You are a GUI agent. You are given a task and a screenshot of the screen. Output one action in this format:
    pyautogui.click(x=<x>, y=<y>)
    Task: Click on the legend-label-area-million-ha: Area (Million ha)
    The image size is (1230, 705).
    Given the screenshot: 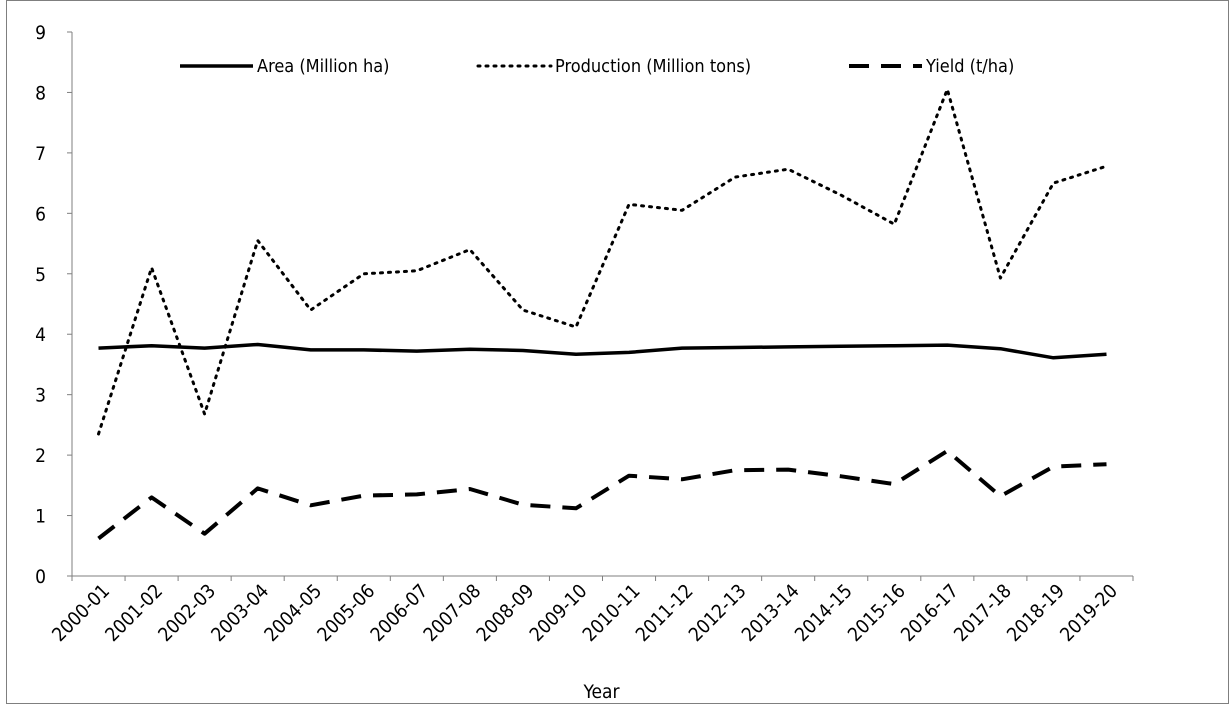 What is the action you would take?
    pyautogui.click(x=323, y=66)
    